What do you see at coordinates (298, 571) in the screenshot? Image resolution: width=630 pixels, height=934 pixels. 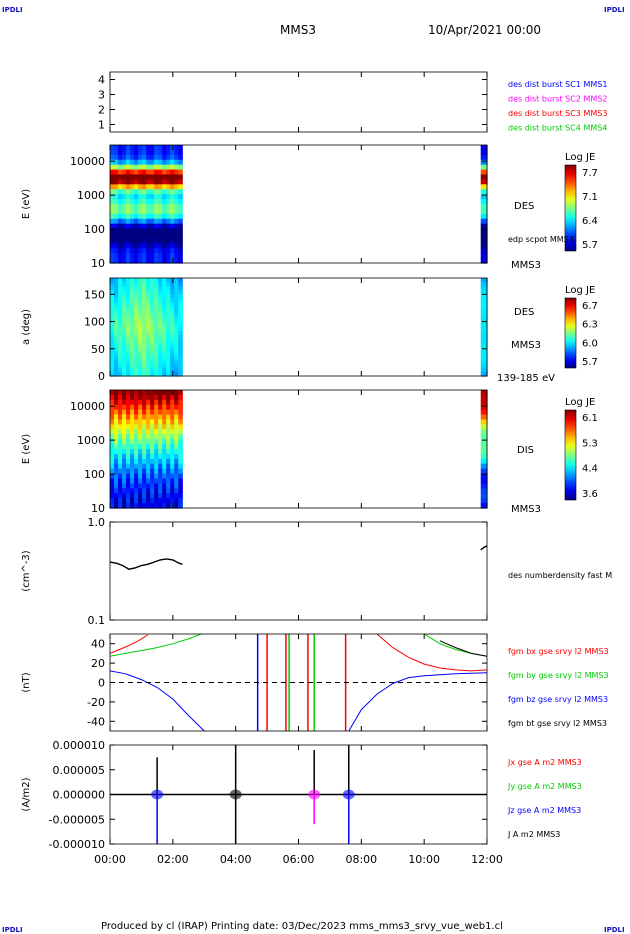 I see `panel-frame` at bounding box center [298, 571].